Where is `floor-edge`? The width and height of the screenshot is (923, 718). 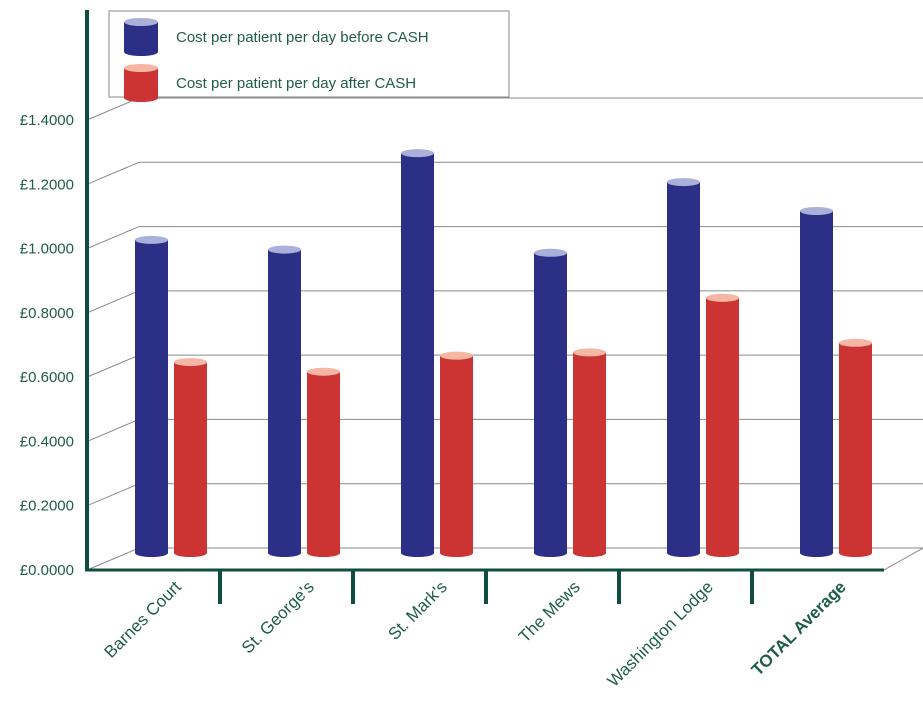
floor-edge is located at coordinates (903, 559).